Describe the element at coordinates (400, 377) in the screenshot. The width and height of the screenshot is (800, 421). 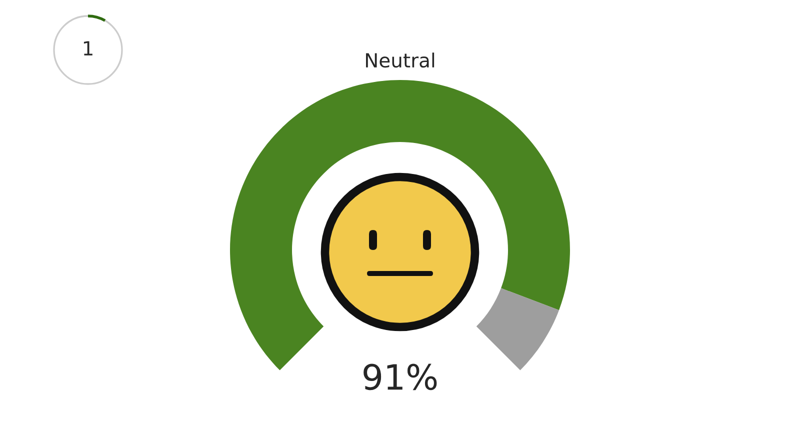
I see `text: 91%` at that location.